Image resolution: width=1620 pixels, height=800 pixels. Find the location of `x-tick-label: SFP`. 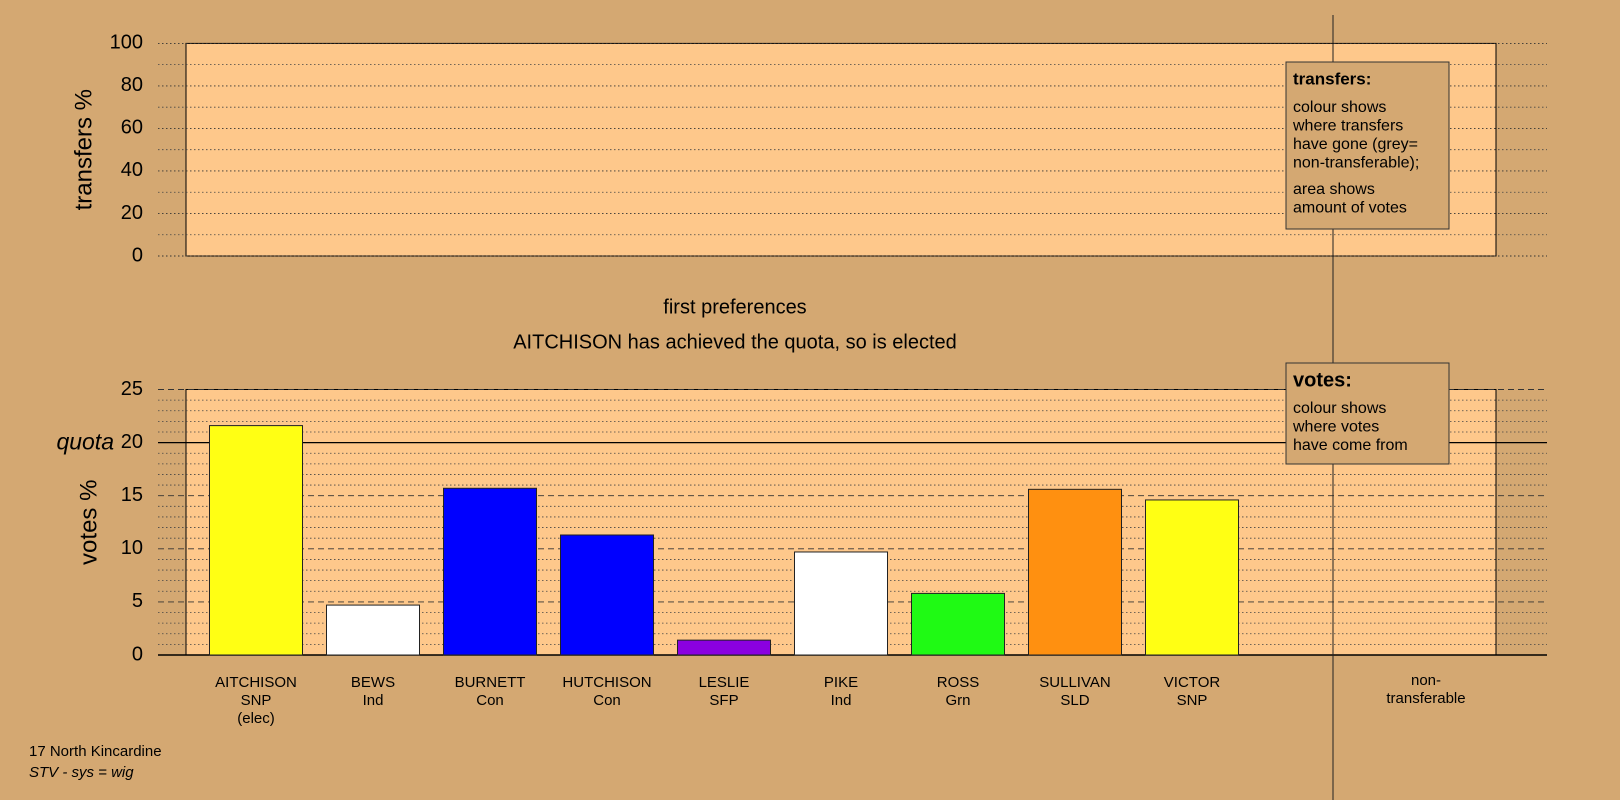

x-tick-label: SFP is located at coordinates (723, 700).